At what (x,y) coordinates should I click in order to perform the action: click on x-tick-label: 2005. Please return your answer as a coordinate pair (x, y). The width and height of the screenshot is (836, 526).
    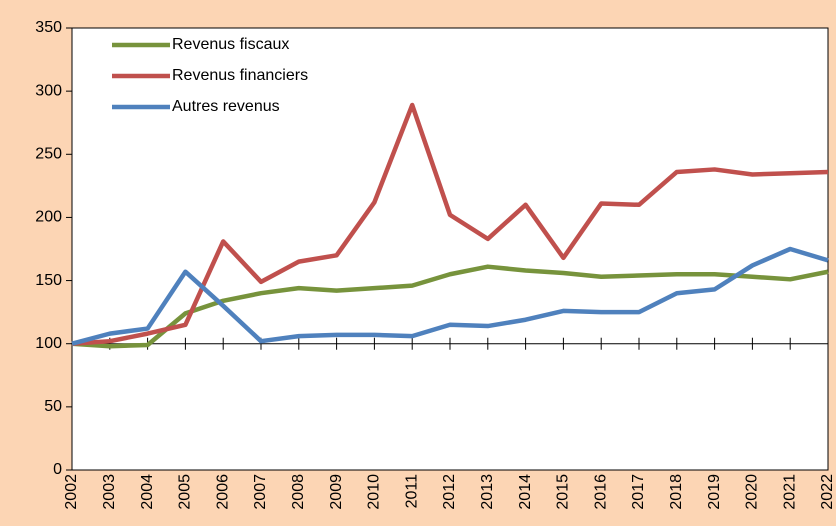
    Looking at the image, I should click on (185, 492).